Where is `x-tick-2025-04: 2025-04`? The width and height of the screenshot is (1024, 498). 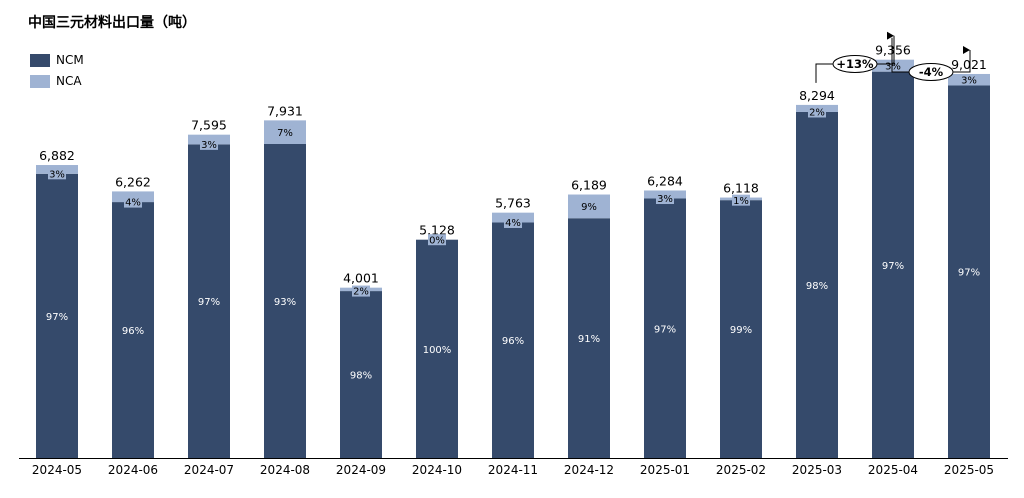 x-tick-2025-04: 2025-04 is located at coordinates (893, 470).